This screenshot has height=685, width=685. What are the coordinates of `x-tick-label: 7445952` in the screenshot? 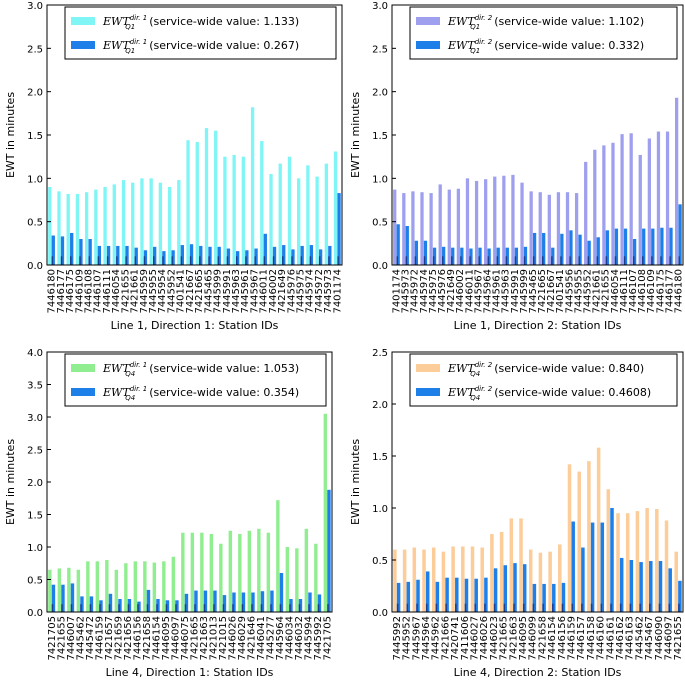 It's located at (588, 291).